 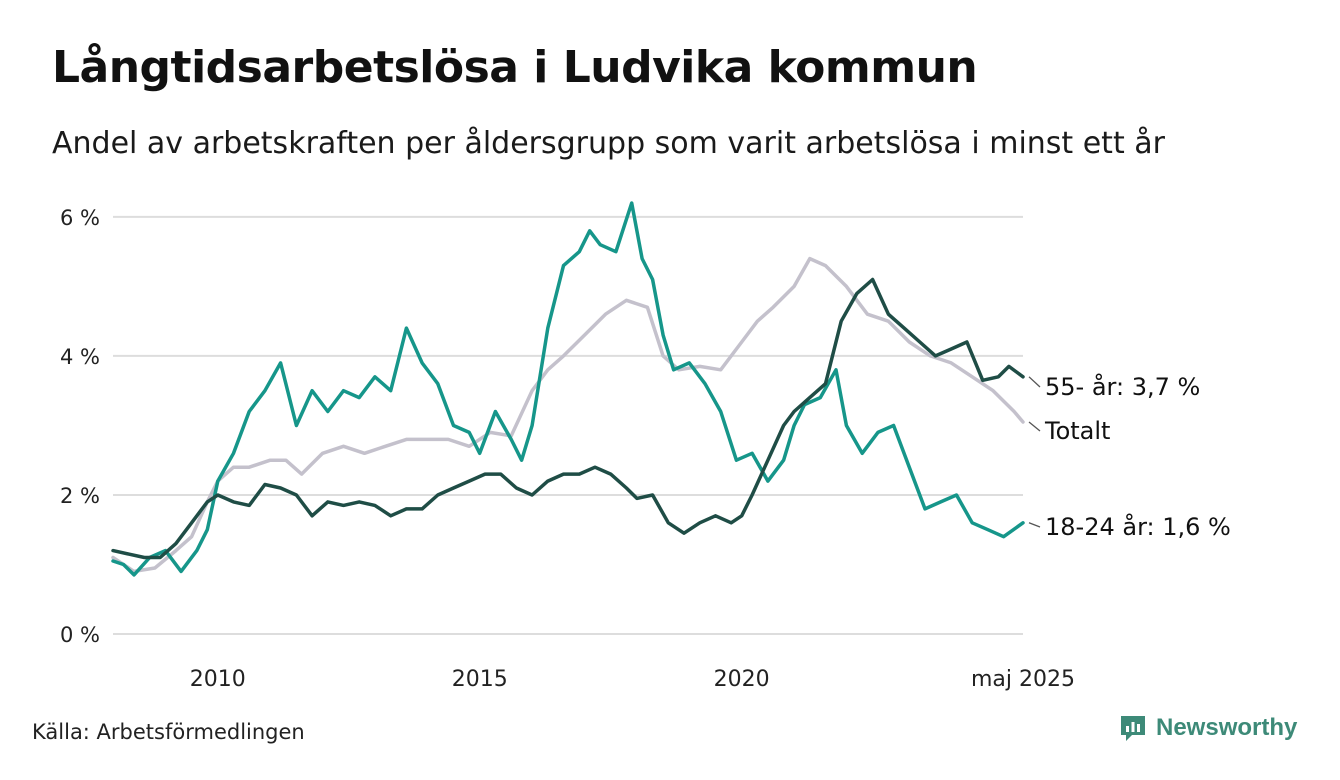 I want to click on x-tick-label: 2020, so click(x=742, y=679).